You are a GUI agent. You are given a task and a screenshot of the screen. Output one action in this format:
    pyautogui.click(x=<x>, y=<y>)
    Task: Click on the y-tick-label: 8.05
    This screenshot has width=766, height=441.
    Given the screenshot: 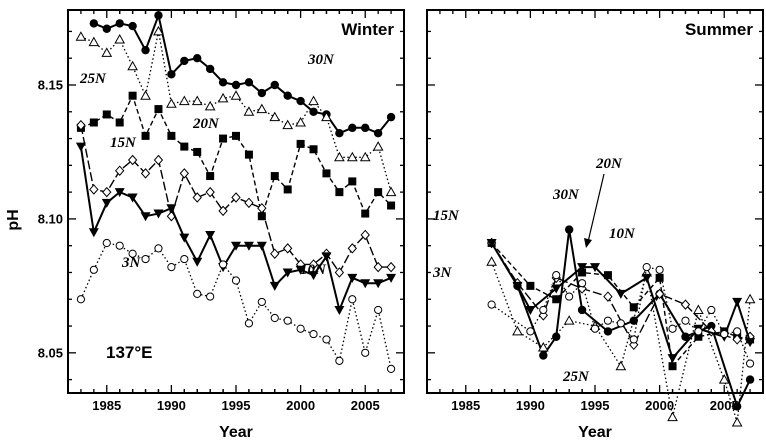 What is the action you would take?
    pyautogui.click(x=50, y=352)
    